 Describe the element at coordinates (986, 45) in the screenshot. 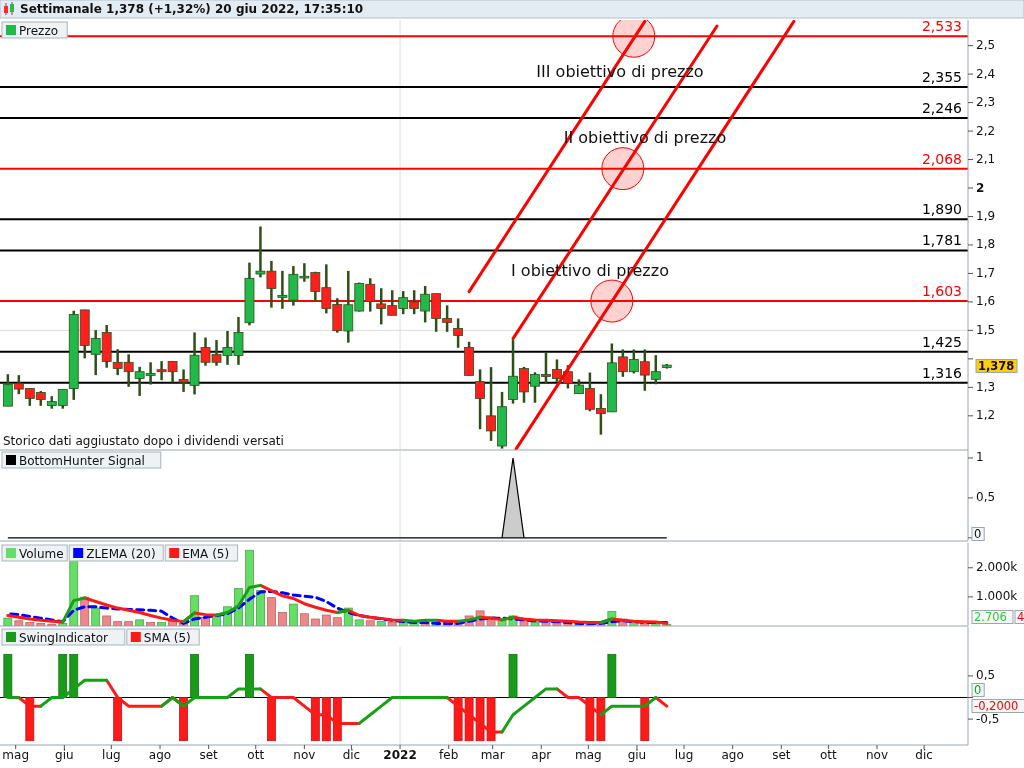

I see `y-tick-label: 2,5` at that location.